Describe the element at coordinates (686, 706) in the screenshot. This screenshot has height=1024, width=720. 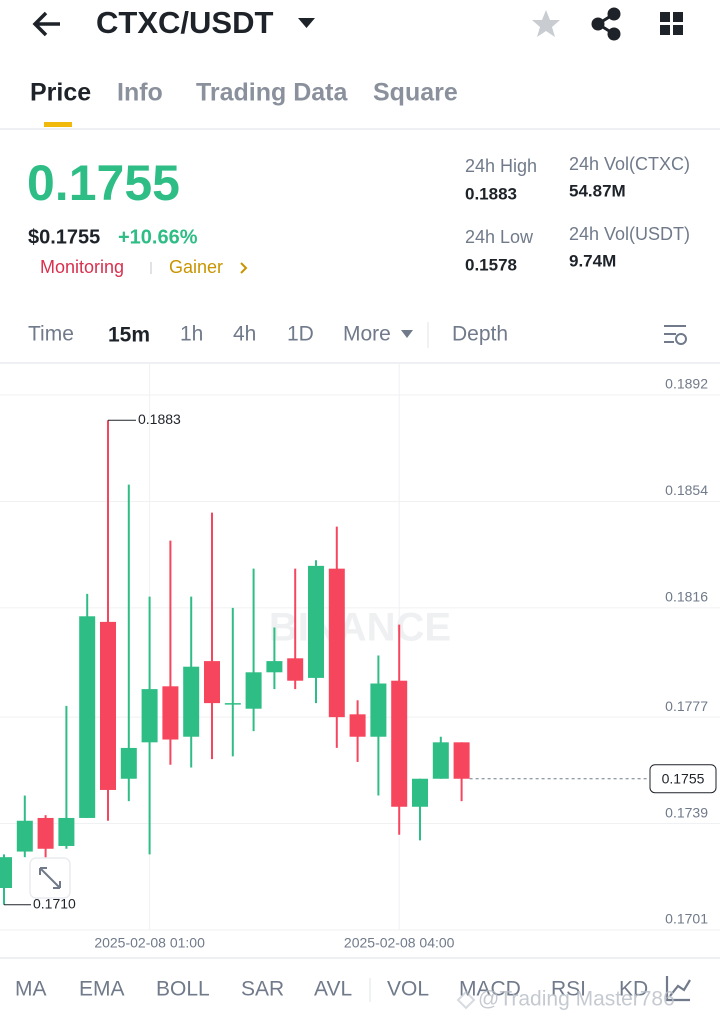
I see `y-tick-label: 0.1777` at that location.